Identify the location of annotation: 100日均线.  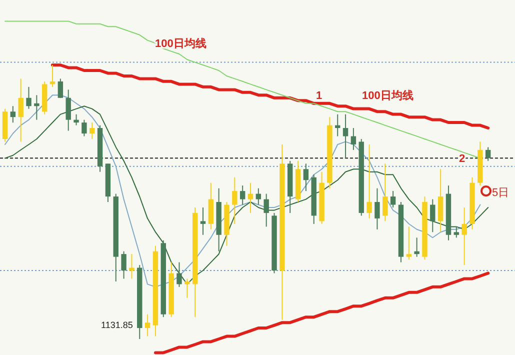
(388, 95).